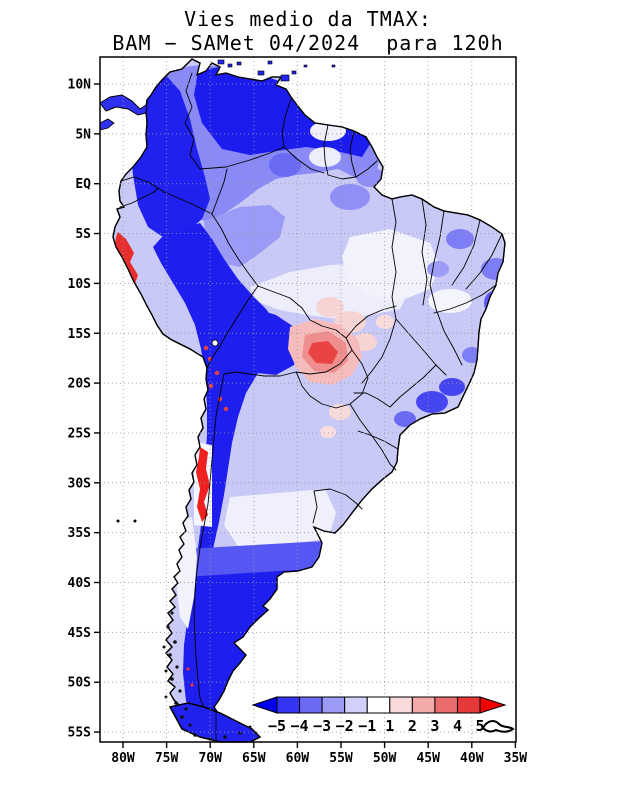 The image size is (618, 800). What do you see at coordinates (493, 705) in the screenshot?
I see `colorbar-right-arrow` at bounding box center [493, 705].